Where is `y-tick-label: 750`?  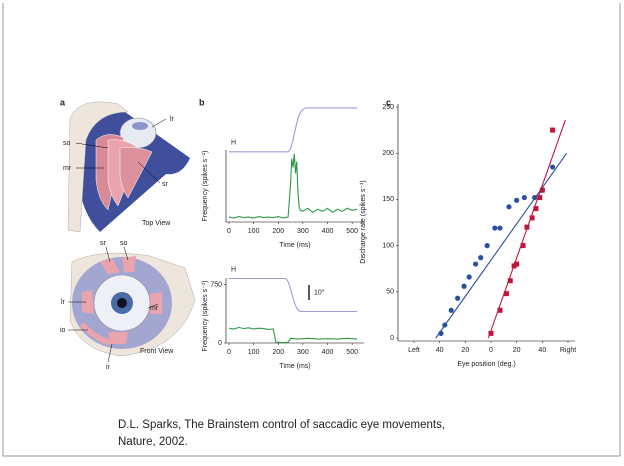 y-tick-label: 750 is located at coordinates (216, 284).